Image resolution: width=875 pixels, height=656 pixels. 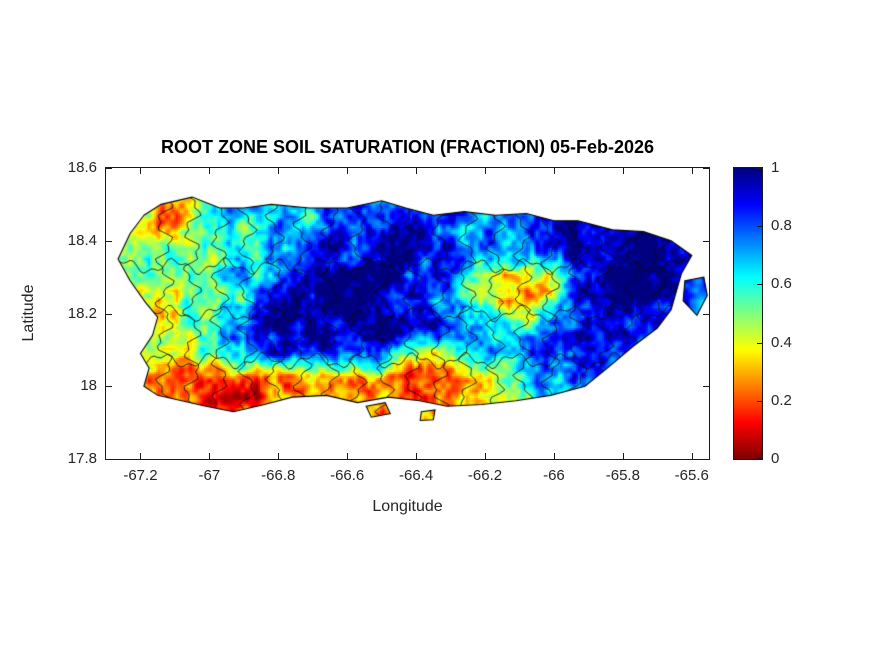 I want to click on x-tick-label: -65.6, so click(x=691, y=475).